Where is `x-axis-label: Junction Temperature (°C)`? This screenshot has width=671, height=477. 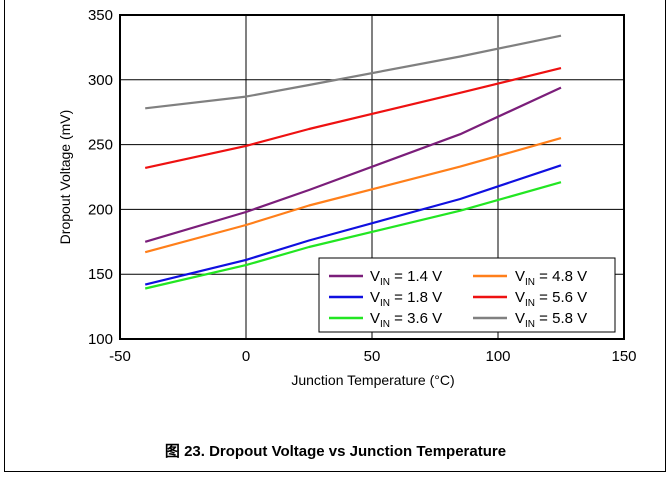
x-axis-label: Junction Temperature (°C) is located at coordinates (372, 380).